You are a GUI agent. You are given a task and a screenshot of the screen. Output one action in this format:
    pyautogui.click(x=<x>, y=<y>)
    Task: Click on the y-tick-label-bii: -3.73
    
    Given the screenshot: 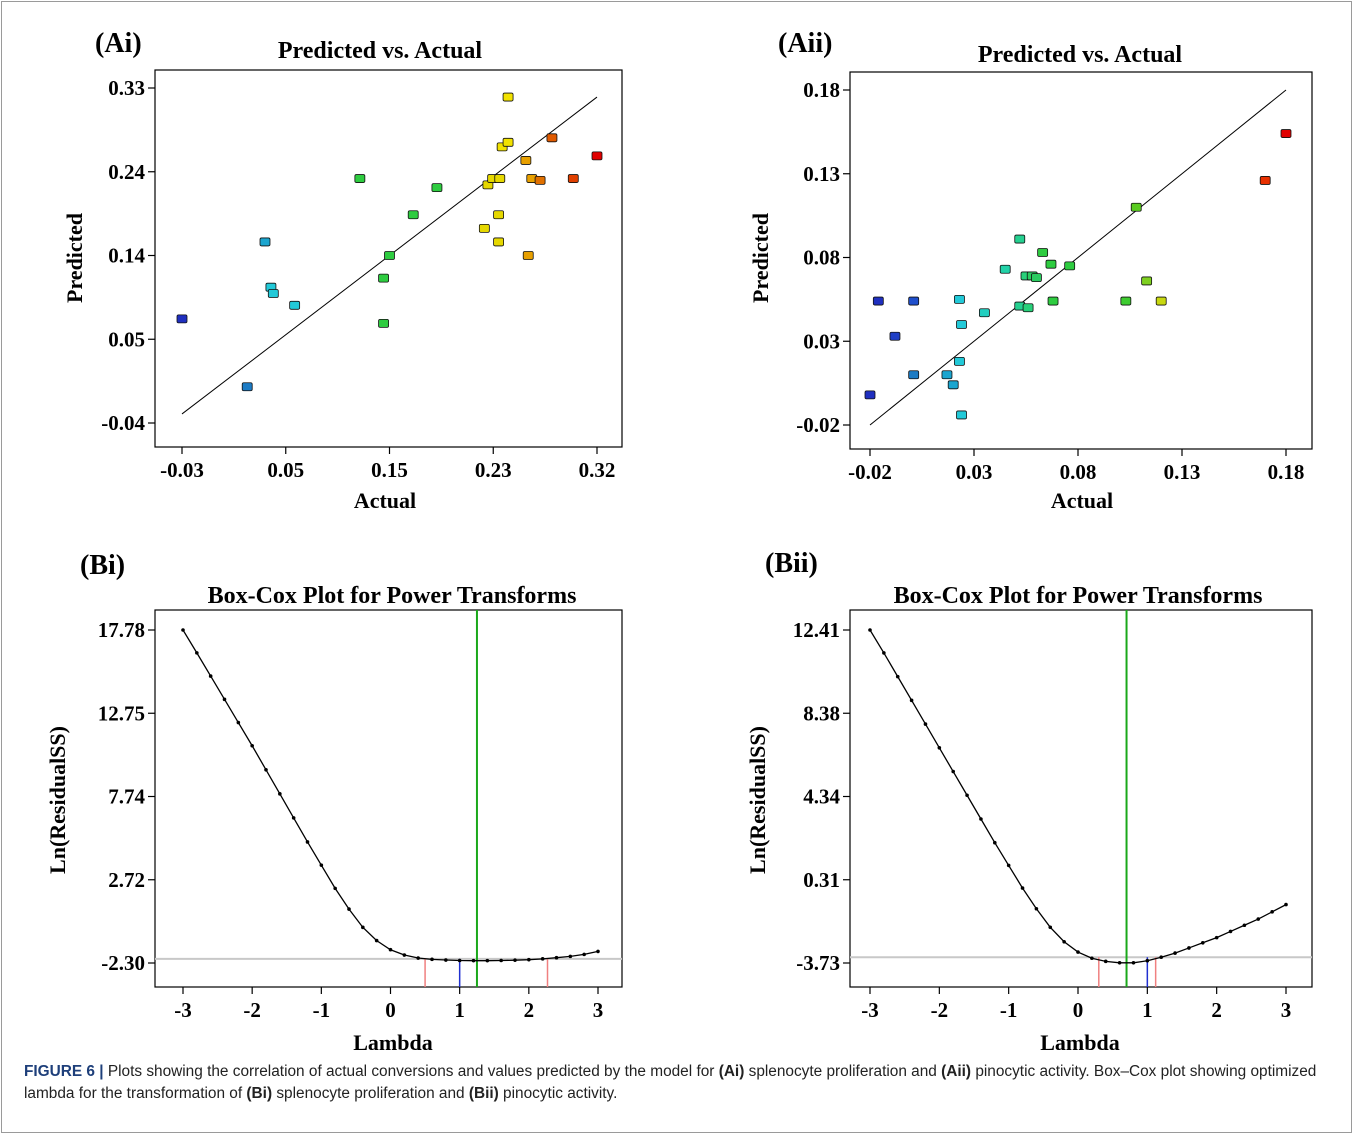 What is the action you would take?
    pyautogui.click(x=818, y=963)
    